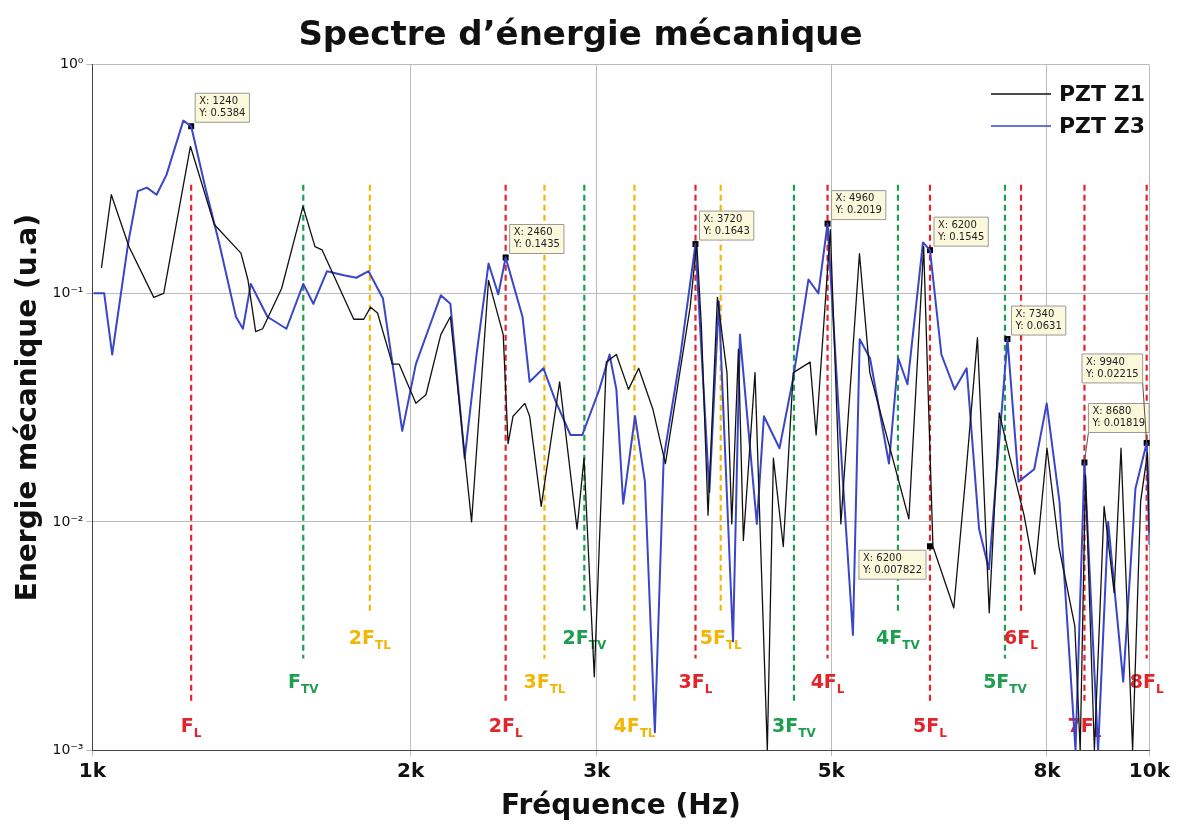  I want to click on x-tick-label: 10k, so click(1149, 769).